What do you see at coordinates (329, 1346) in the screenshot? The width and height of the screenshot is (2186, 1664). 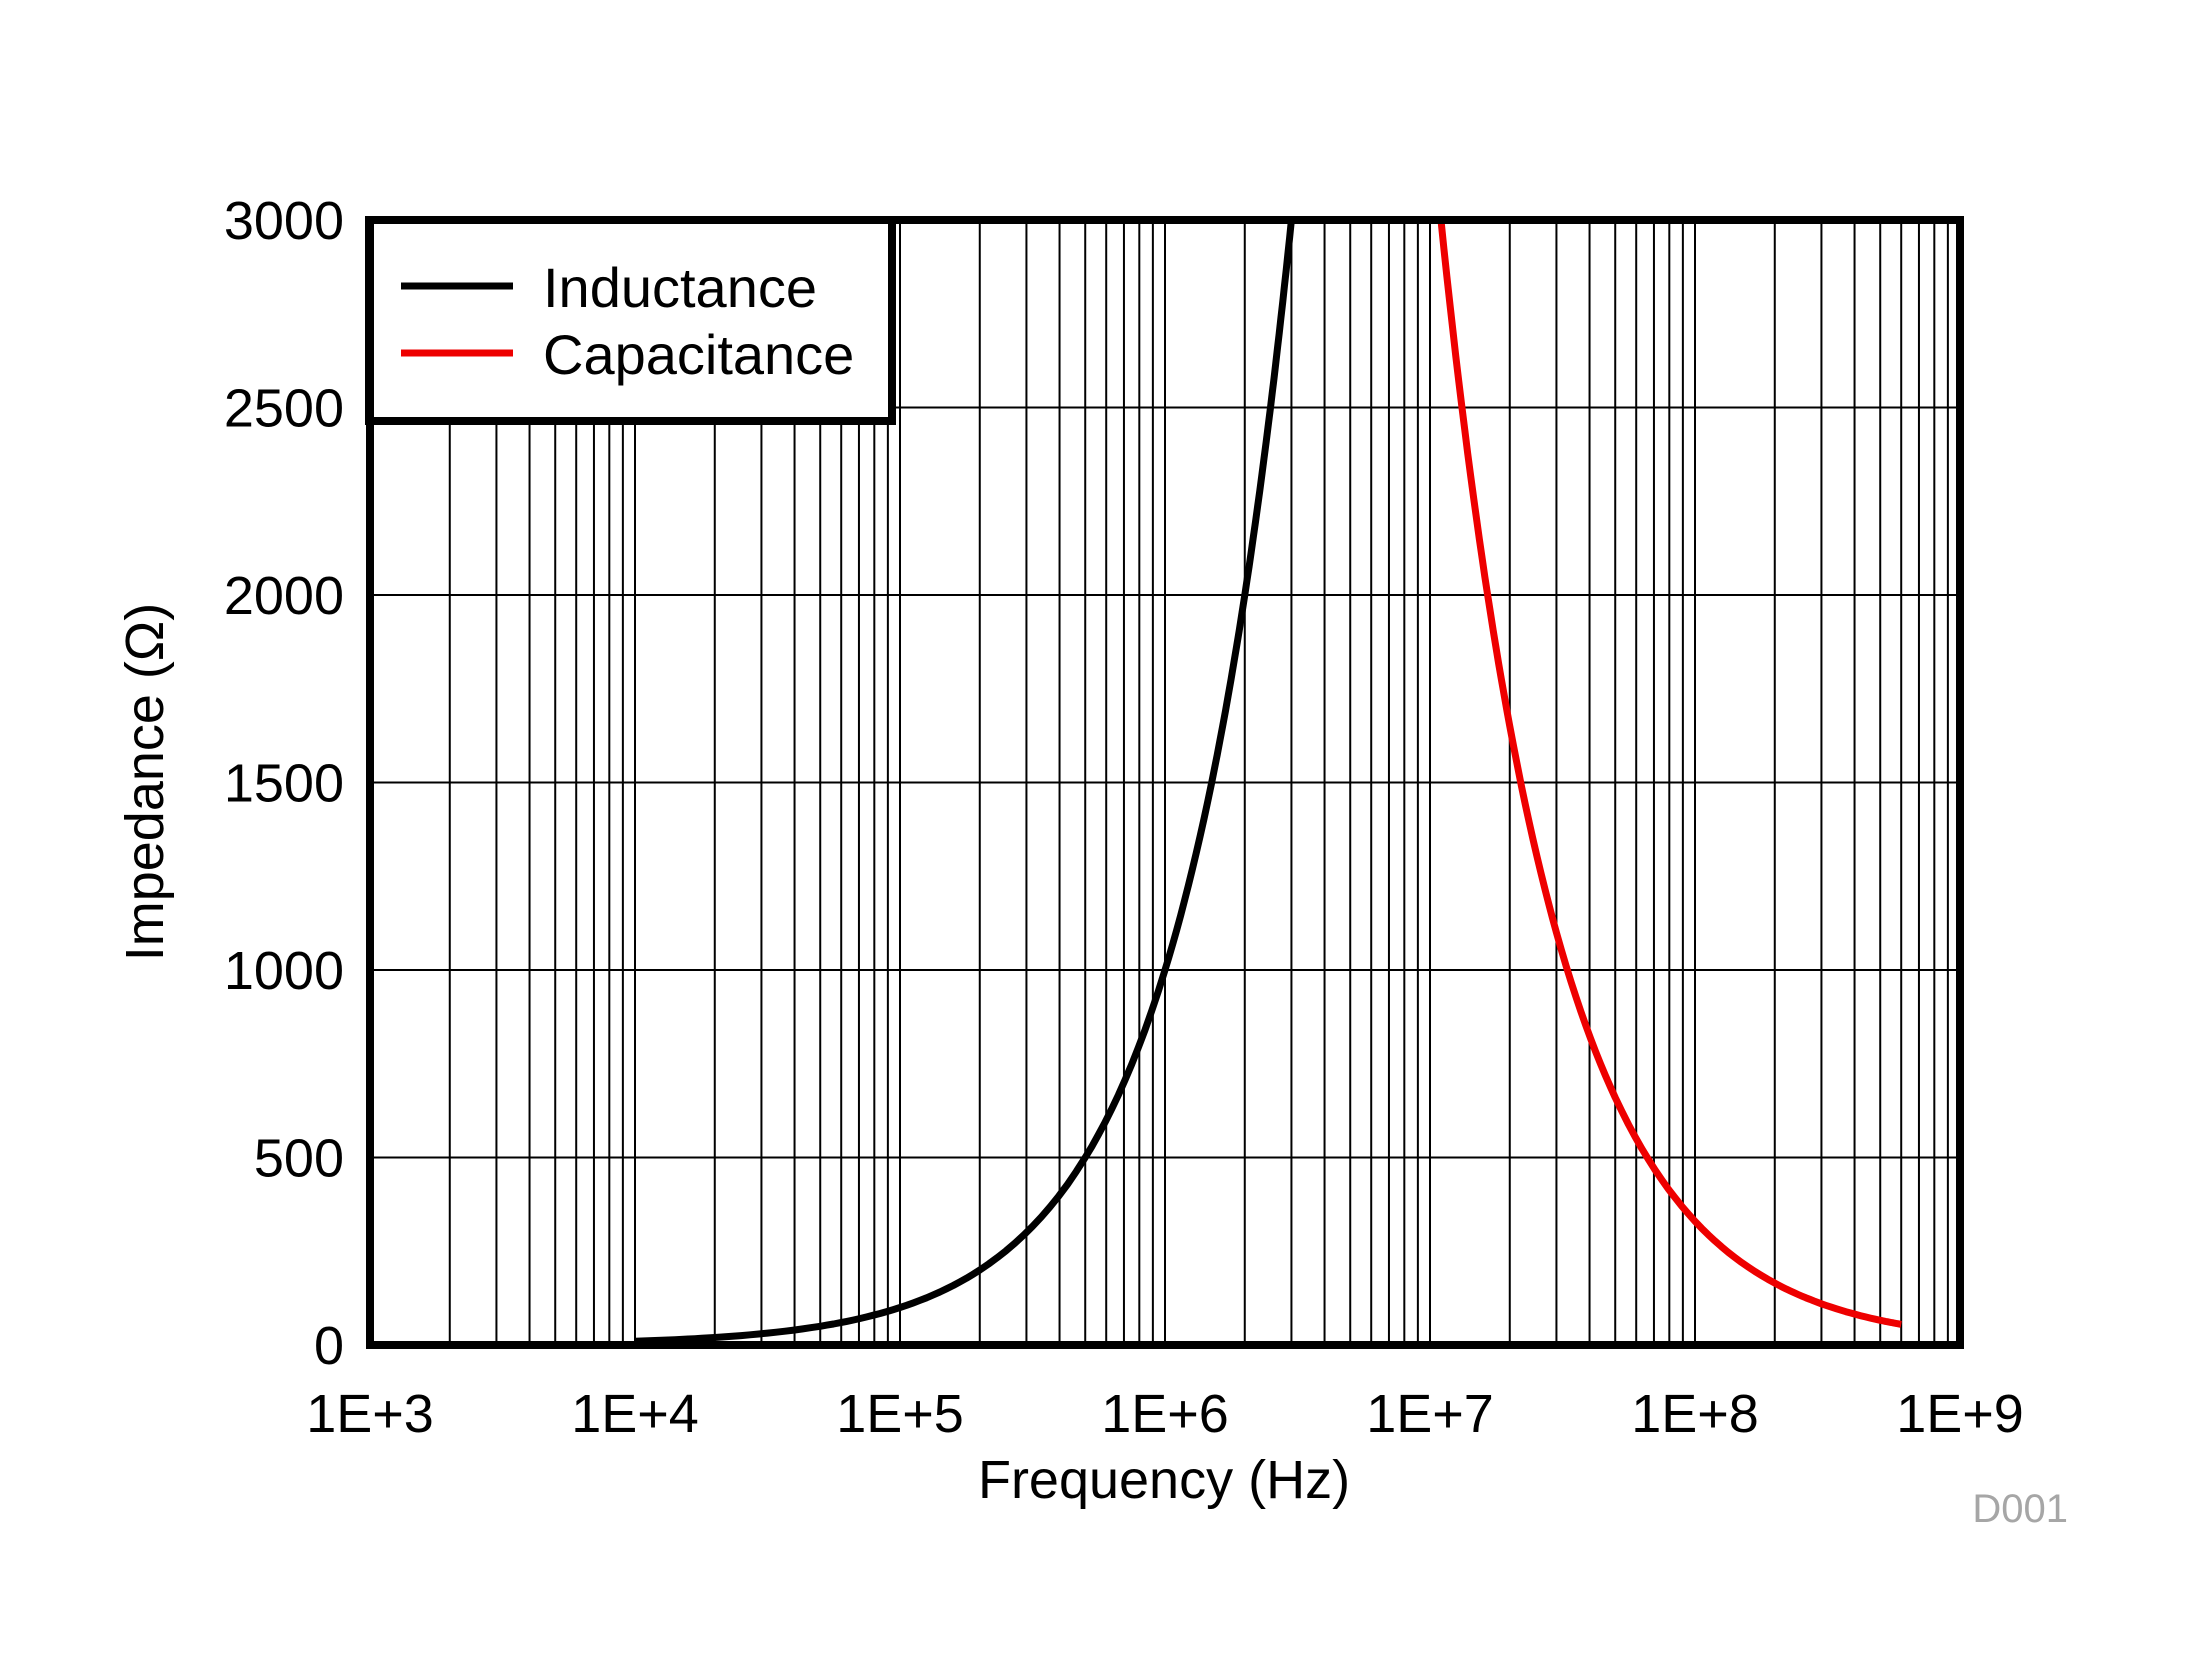 I see `y-tick-label: 0` at bounding box center [329, 1346].